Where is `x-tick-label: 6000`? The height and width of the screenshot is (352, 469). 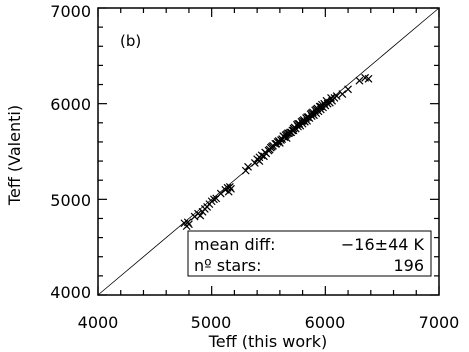
x-tick-label: 6000 is located at coordinates (325, 322).